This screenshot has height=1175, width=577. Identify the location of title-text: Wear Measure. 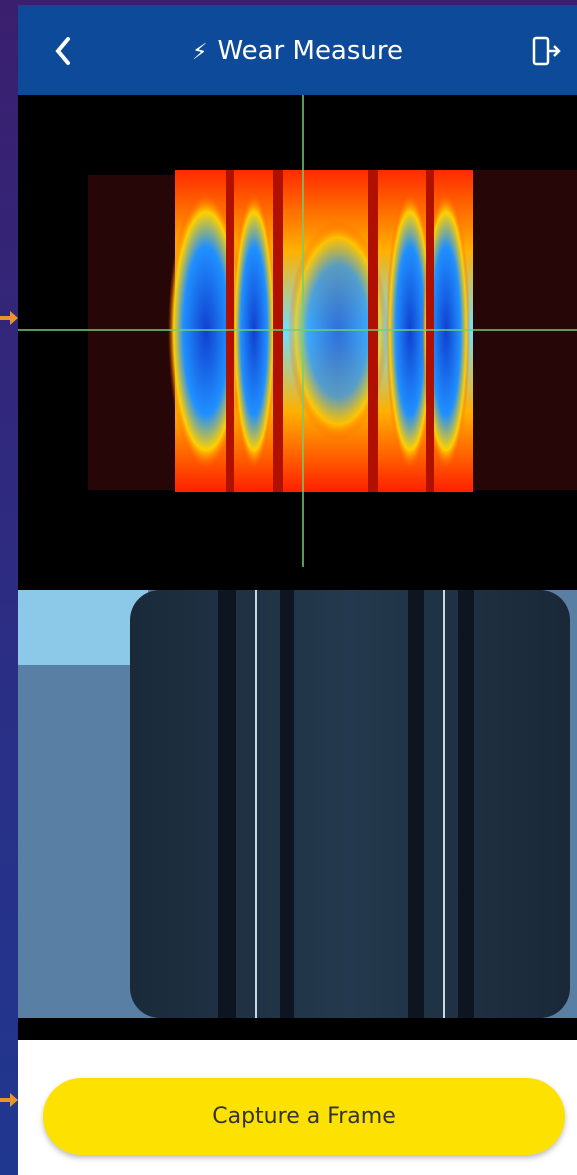
(310, 51).